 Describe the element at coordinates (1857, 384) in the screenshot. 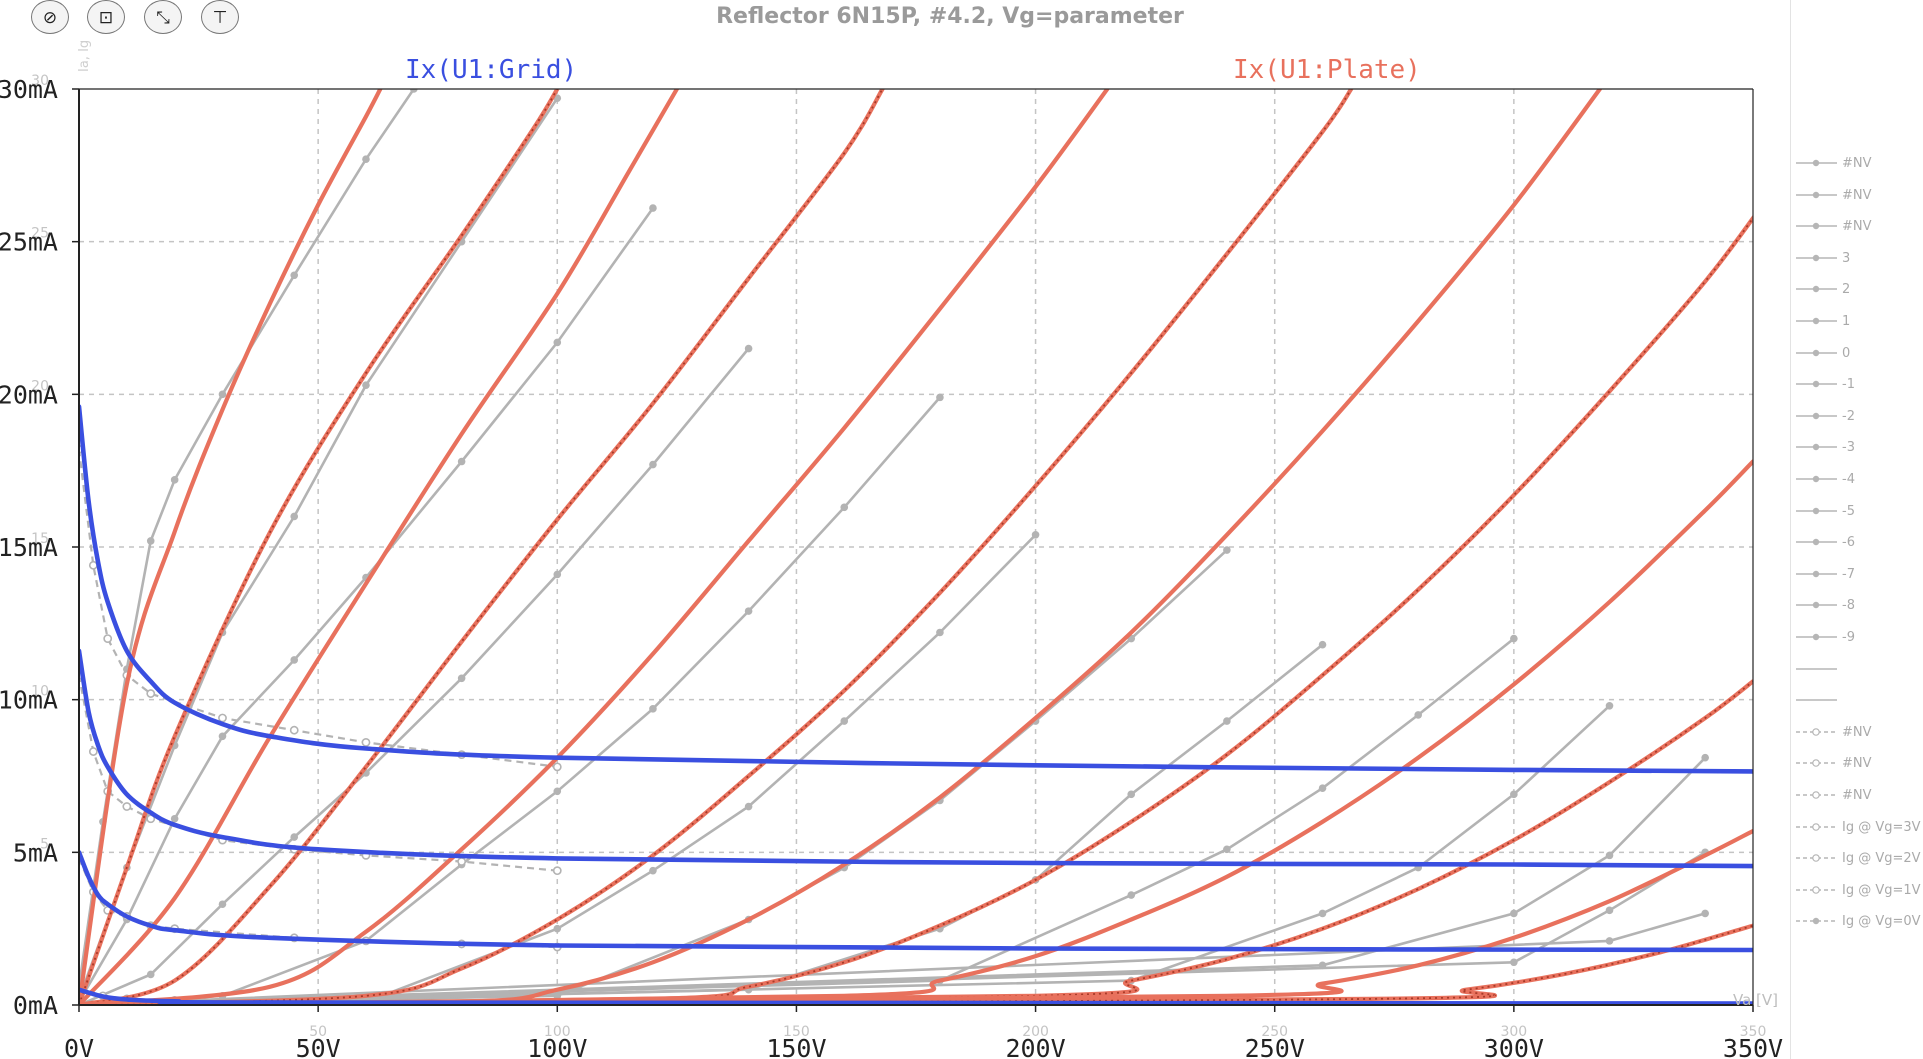

I see `legend-item: -1` at that location.